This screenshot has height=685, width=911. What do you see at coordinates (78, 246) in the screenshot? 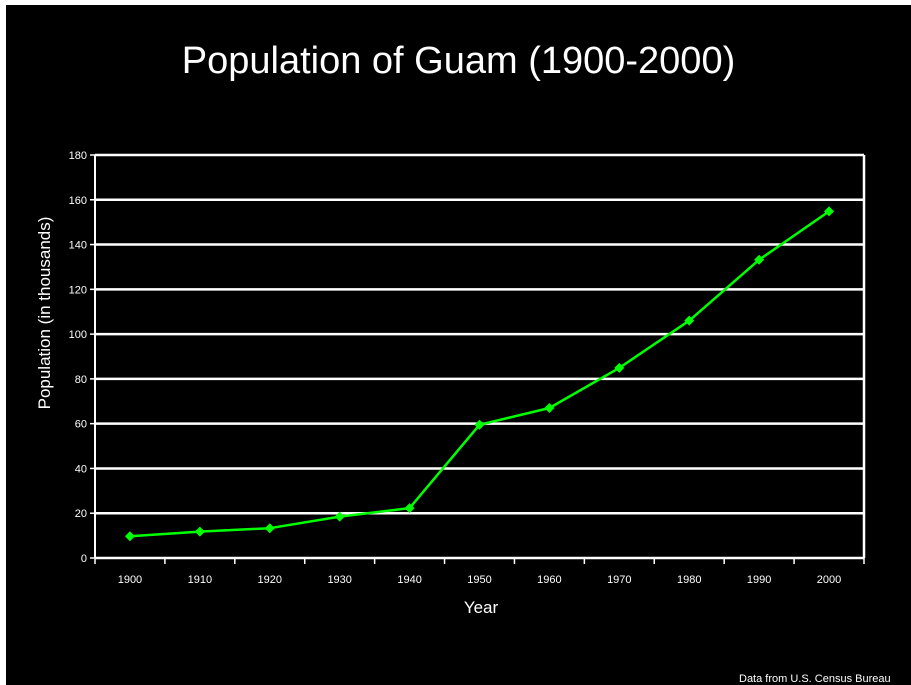
I see `y-tick-label: 140` at bounding box center [78, 246].